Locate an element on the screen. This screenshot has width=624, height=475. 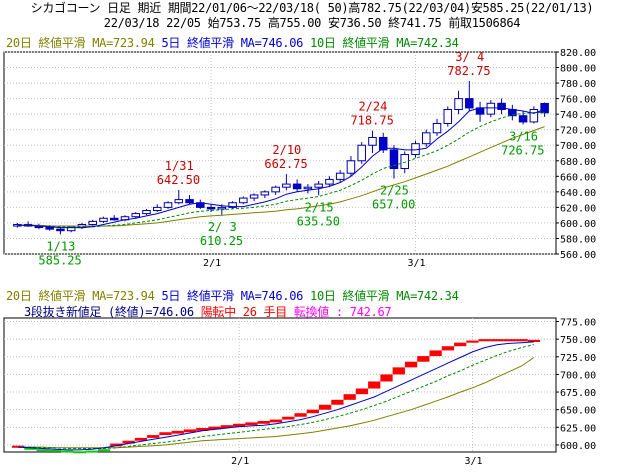
annotation-value: 610.25 is located at coordinates (221, 241).